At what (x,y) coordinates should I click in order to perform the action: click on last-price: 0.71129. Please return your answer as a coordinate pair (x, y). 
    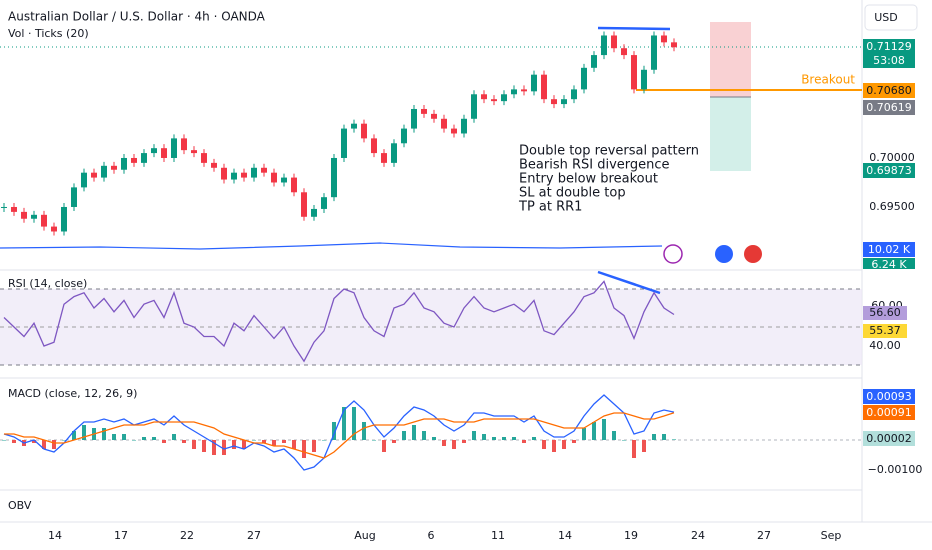
    Looking at the image, I should click on (889, 46).